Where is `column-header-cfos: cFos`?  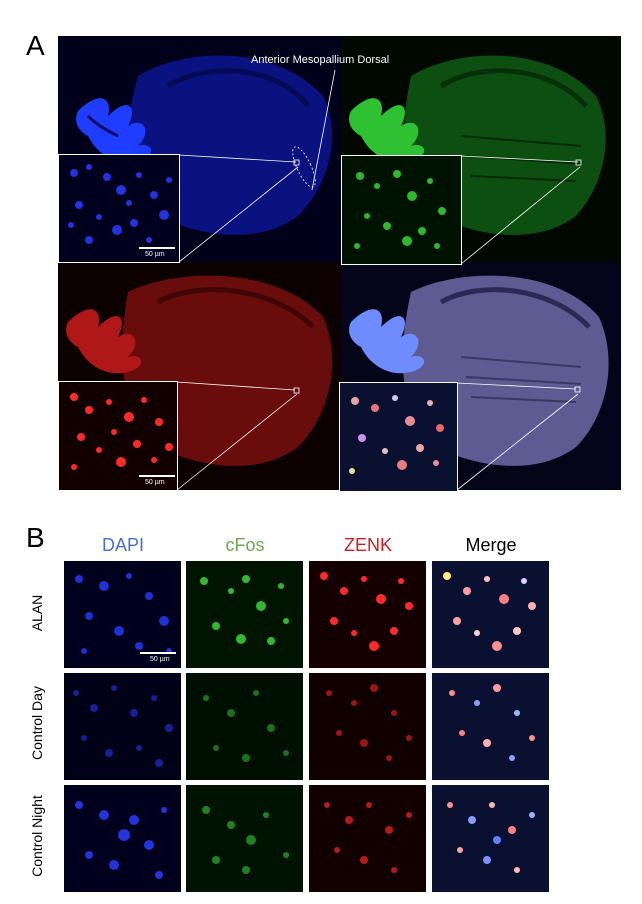
column-header-cfos: cFos is located at coordinates (245, 545).